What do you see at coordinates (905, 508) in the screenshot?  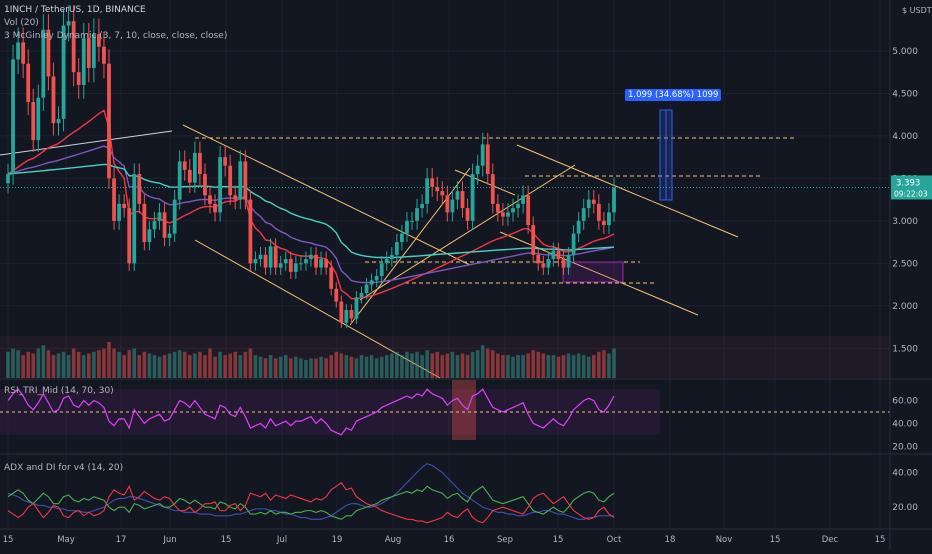 I see `adx-tick-label: 20.00` at bounding box center [905, 508].